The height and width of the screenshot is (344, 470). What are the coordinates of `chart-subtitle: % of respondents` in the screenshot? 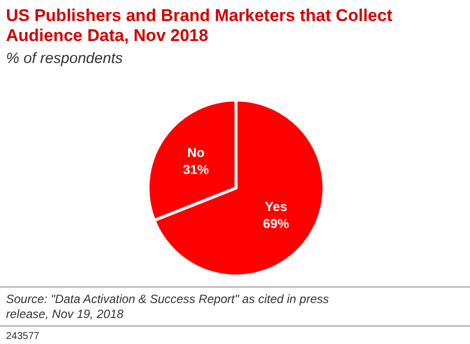 It's located at (65, 58).